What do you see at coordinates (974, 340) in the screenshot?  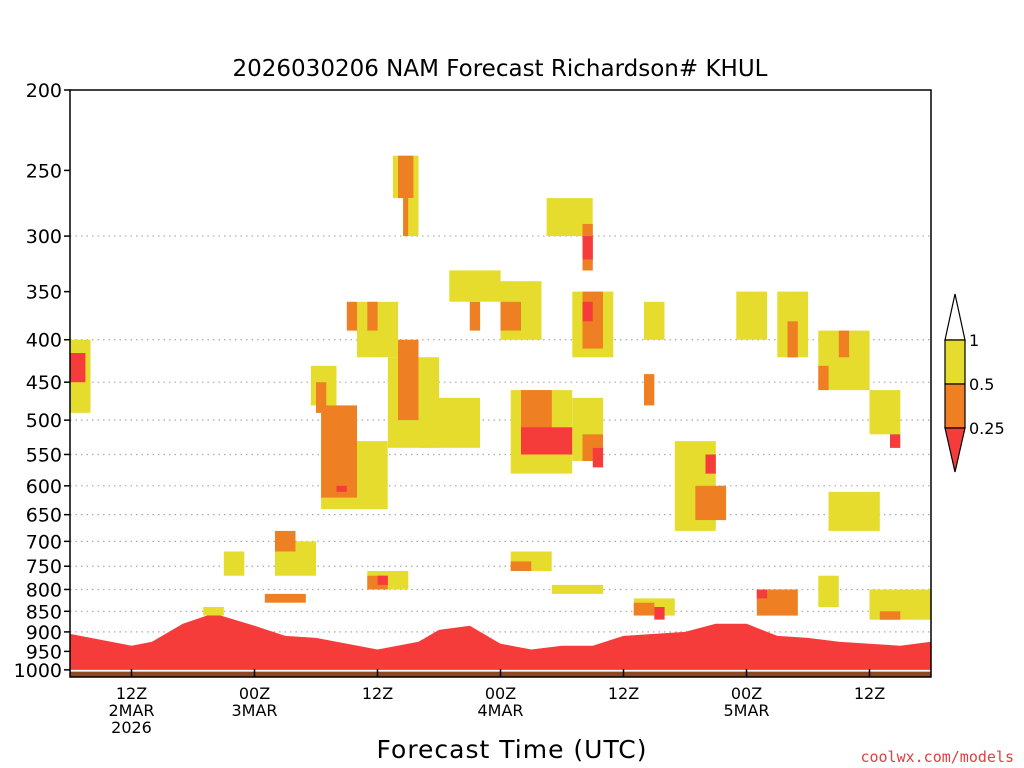 I see `legend-label: 1` at bounding box center [974, 340].